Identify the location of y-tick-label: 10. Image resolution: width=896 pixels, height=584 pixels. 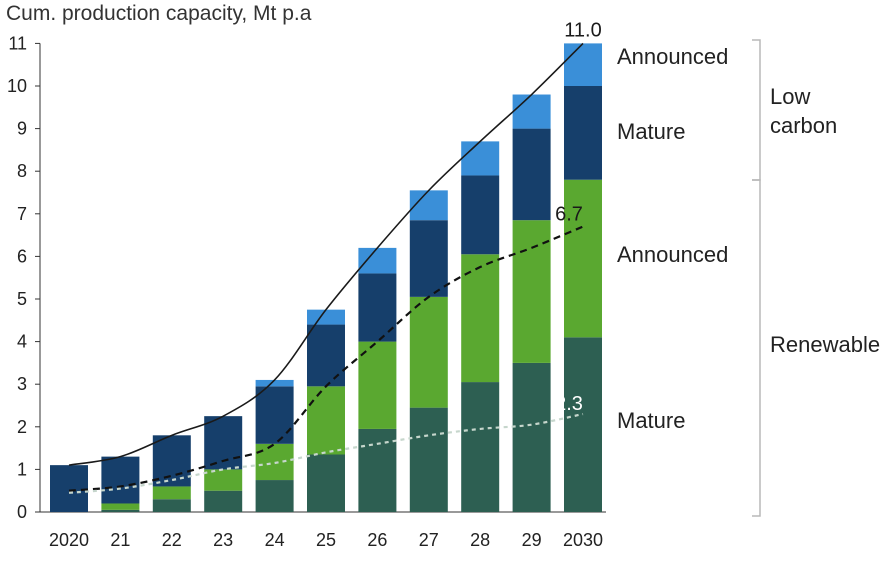
(17, 86).